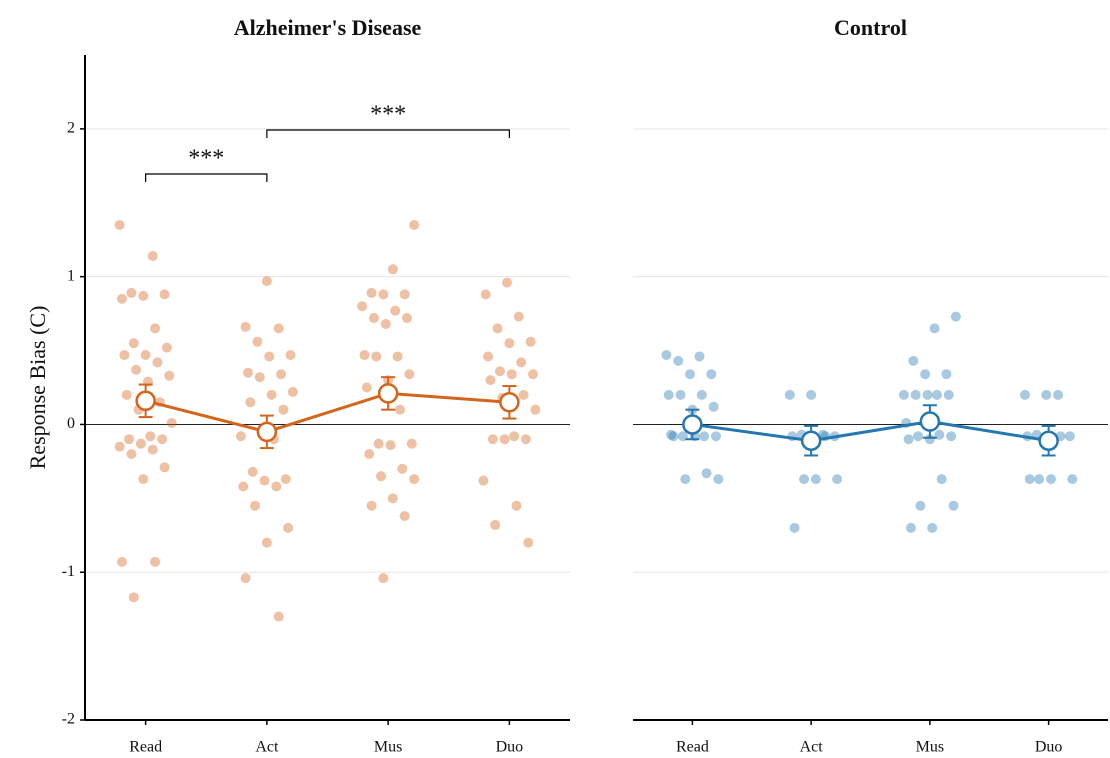 The image size is (1110, 758). Describe the element at coordinates (267, 747) in the screenshot. I see `x-tick-label: Act` at that location.